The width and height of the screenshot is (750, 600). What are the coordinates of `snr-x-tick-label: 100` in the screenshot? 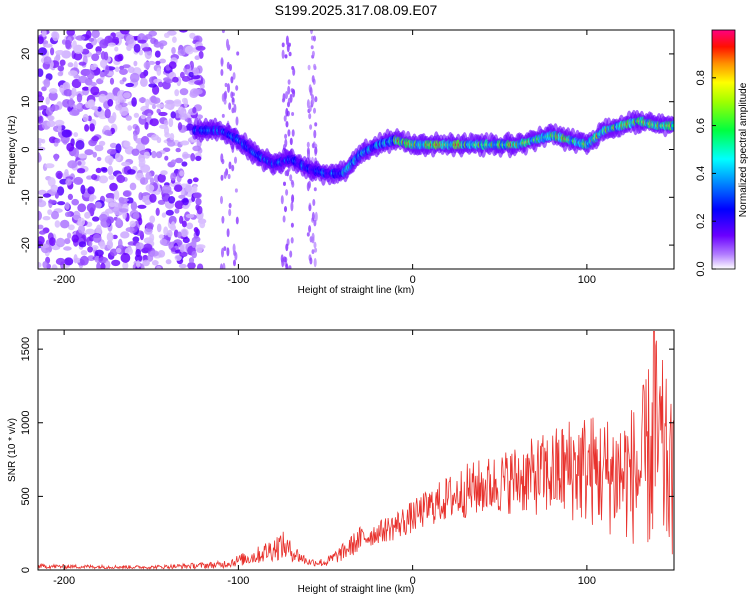 It's located at (587, 581).